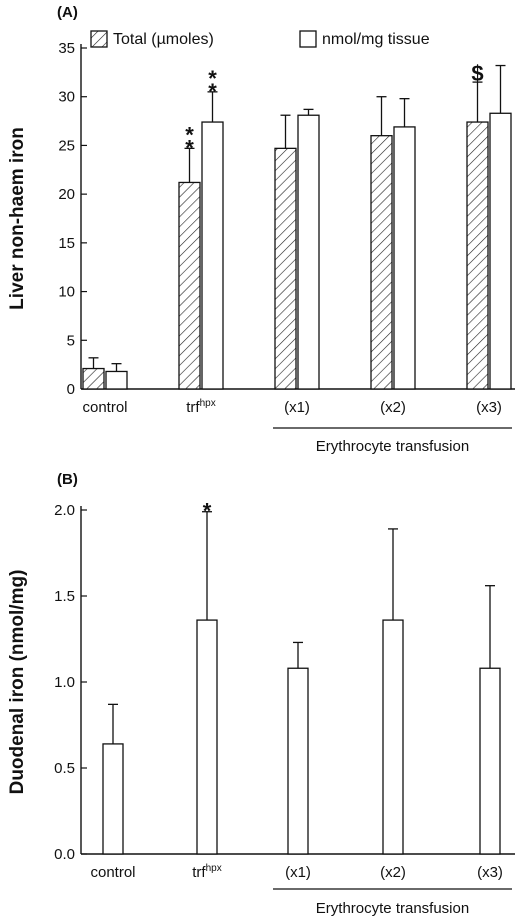  What do you see at coordinates (66, 145) in the screenshot?
I see `y-tick-label: 25` at bounding box center [66, 145].